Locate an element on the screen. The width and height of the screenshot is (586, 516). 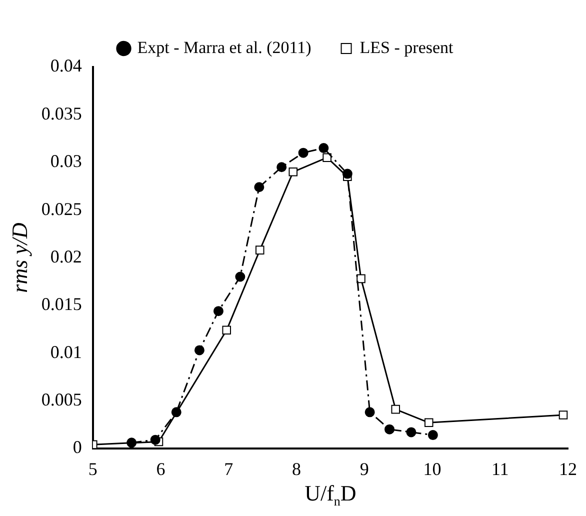
legend-label: Expt - Marra et al. (2011) is located at coordinates (224, 47).